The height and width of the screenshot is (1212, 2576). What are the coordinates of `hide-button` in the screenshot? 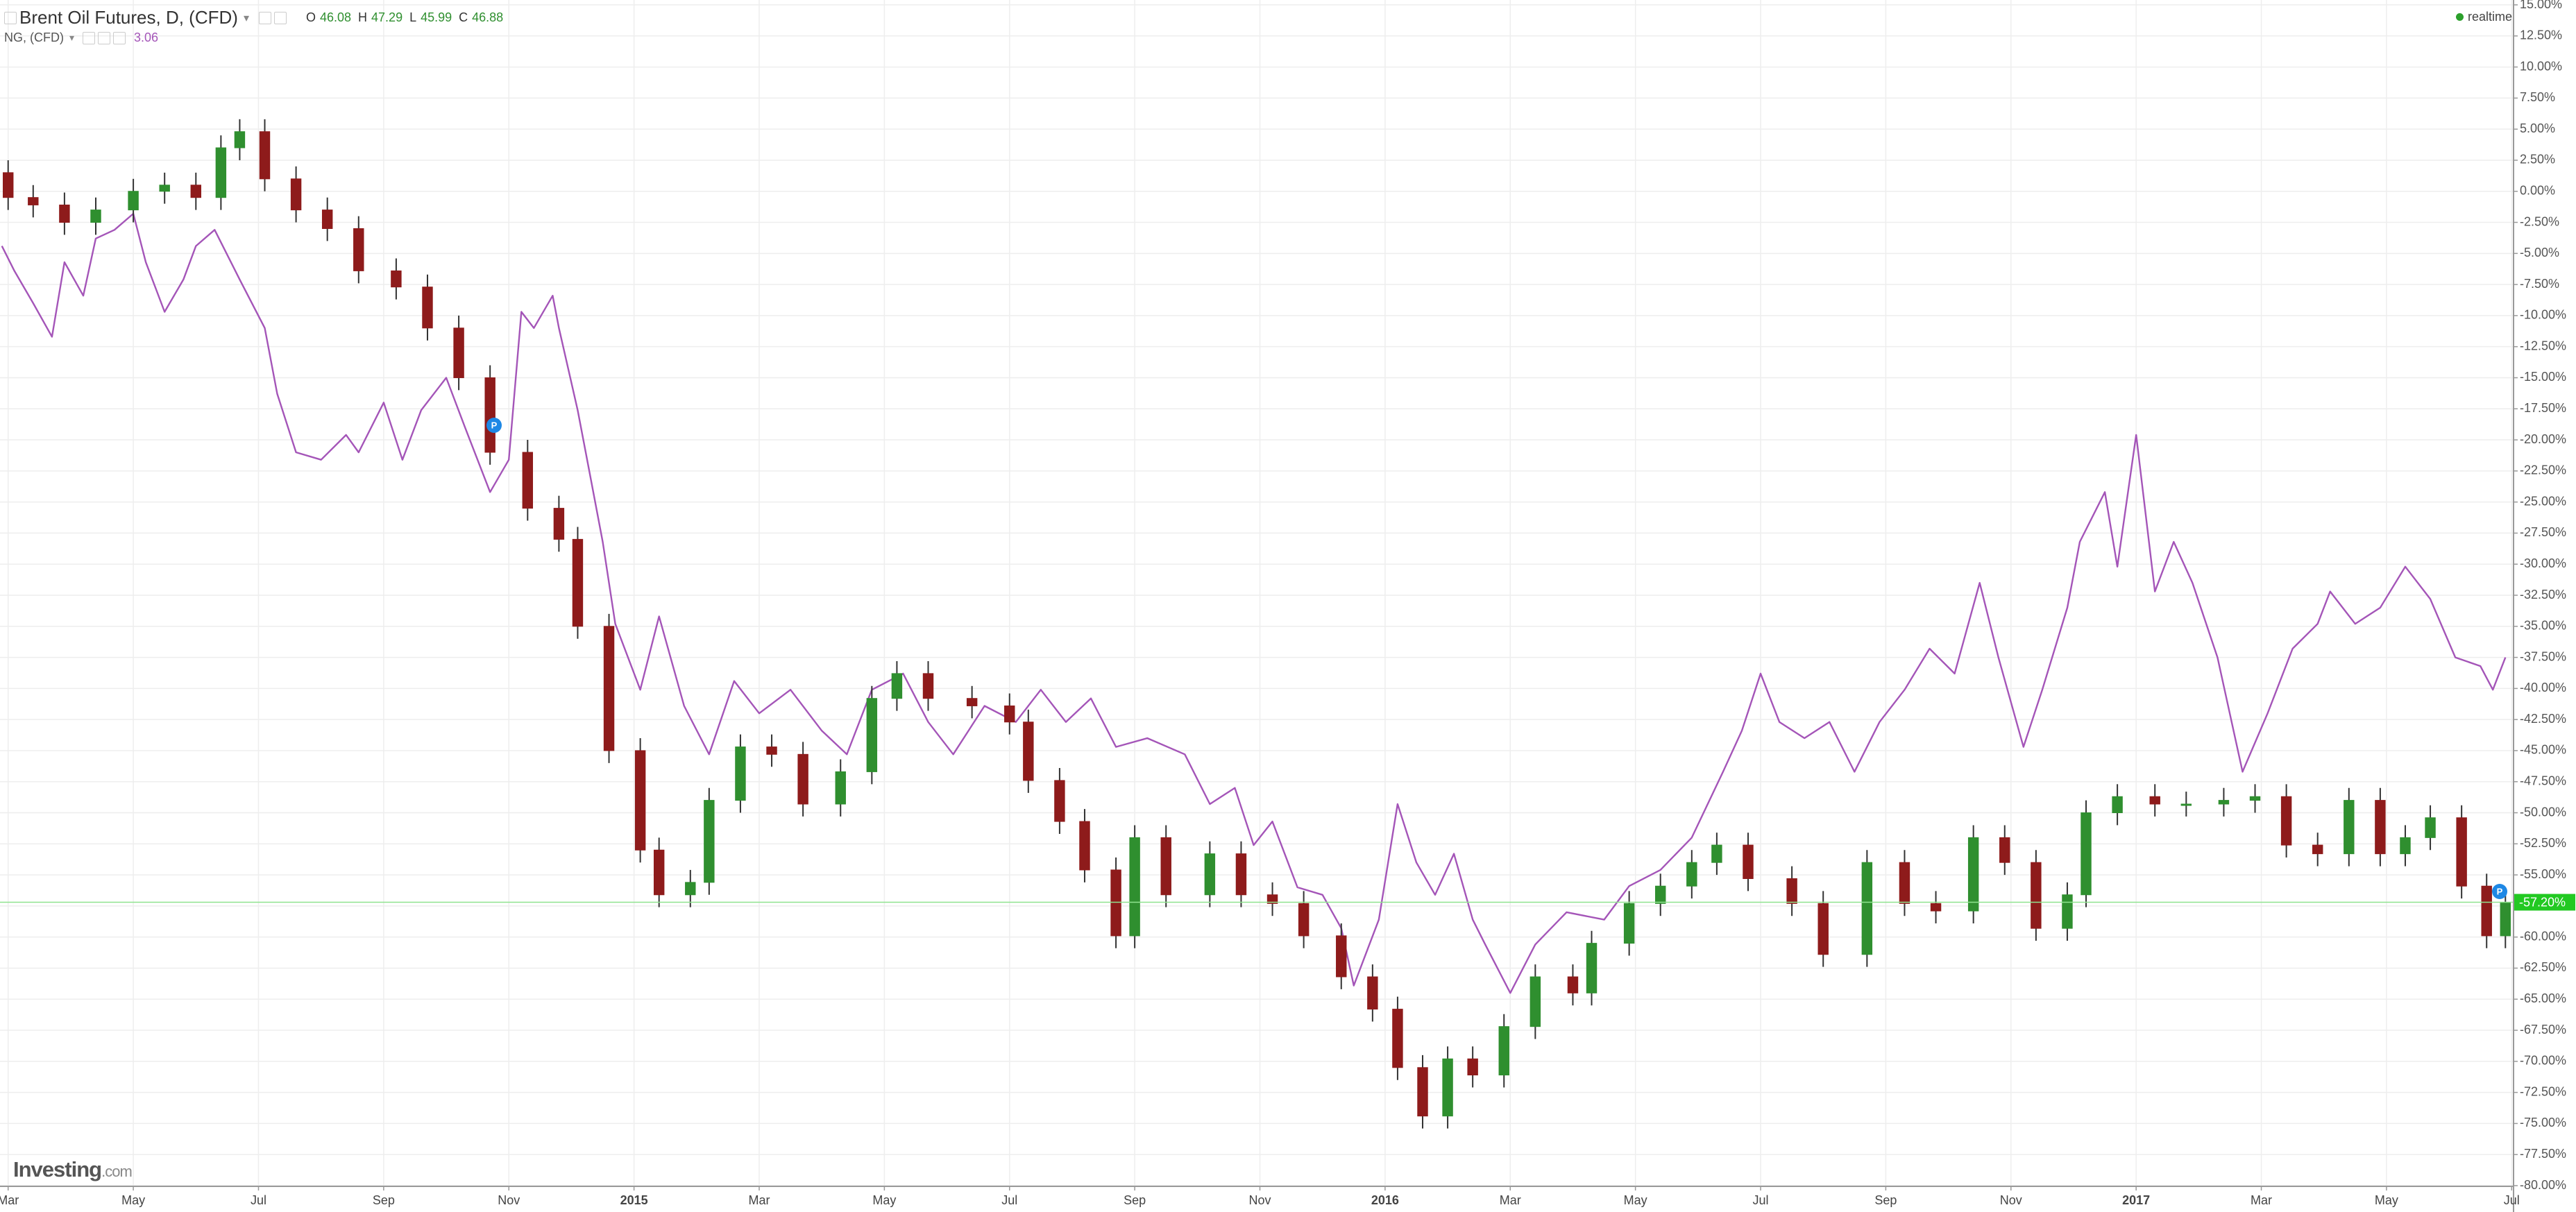 It's located at (105, 37).